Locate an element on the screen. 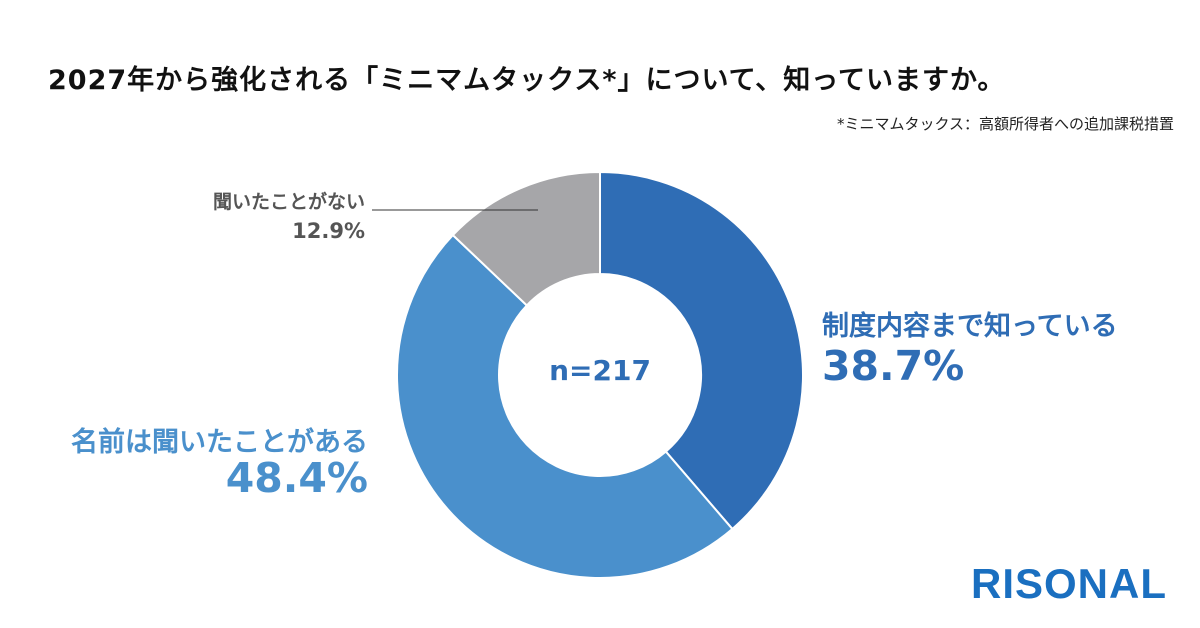  chart-title: 2027年から強化される「ミニマムタックス*」について、知っていますか。 is located at coordinates (527, 80).